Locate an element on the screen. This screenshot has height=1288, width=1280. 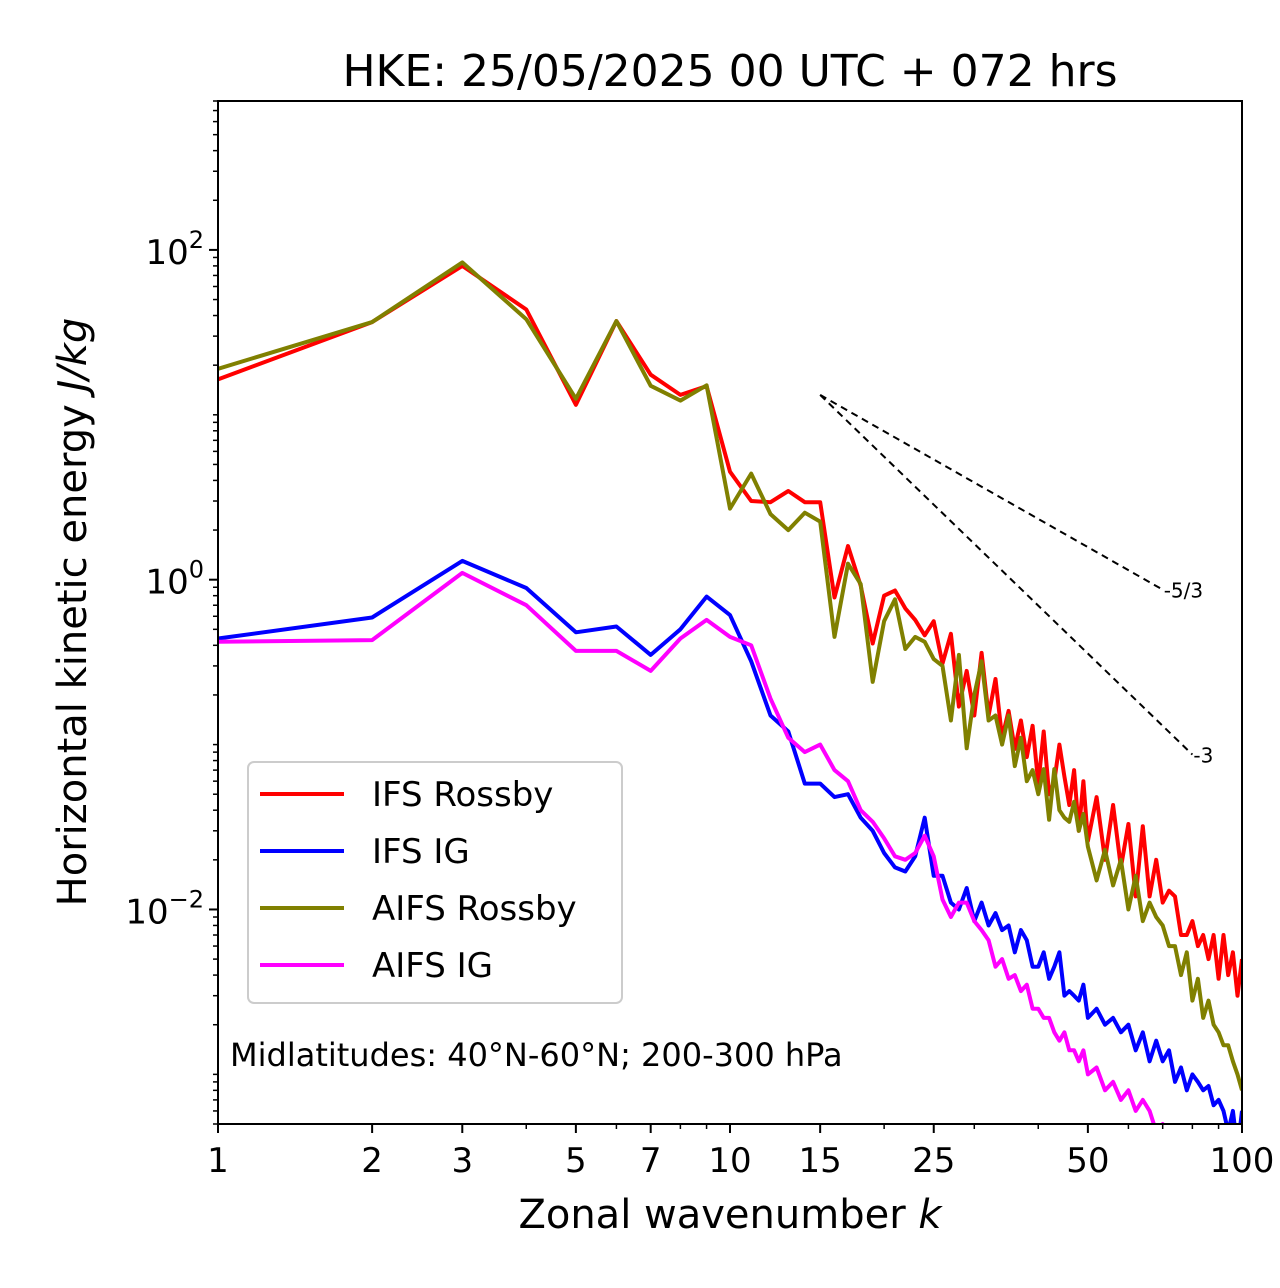
x-axis-label-text: Zonal wavenumber is located at coordinates (712, 1215).